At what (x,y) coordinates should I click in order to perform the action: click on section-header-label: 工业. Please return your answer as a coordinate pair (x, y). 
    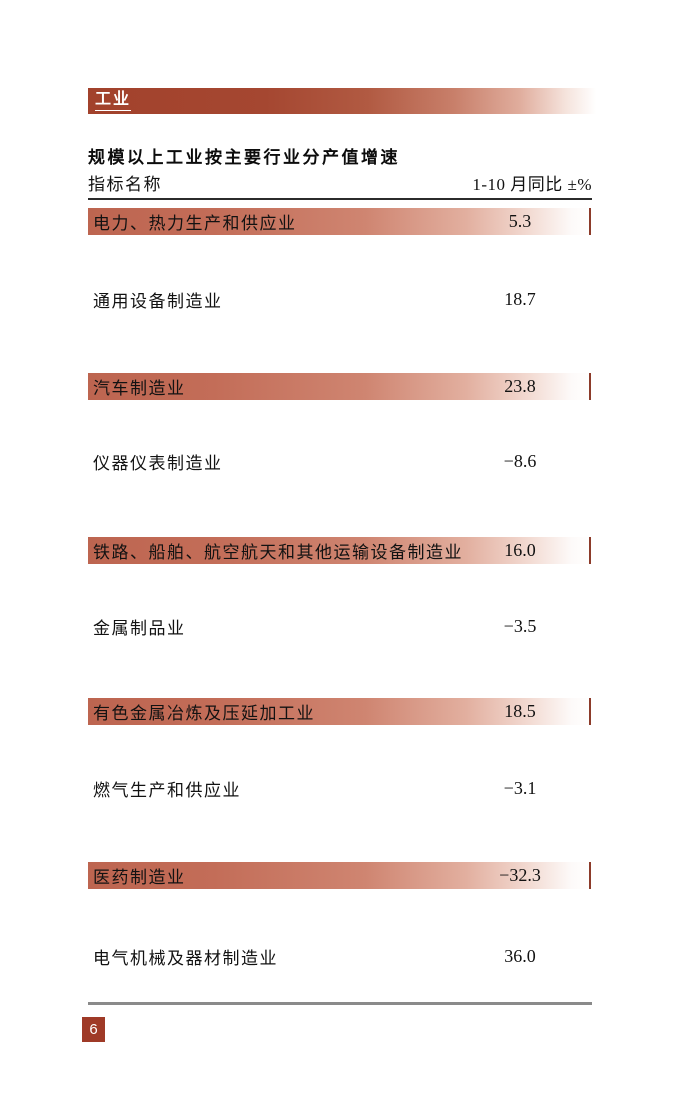
    Looking at the image, I should click on (113, 101).